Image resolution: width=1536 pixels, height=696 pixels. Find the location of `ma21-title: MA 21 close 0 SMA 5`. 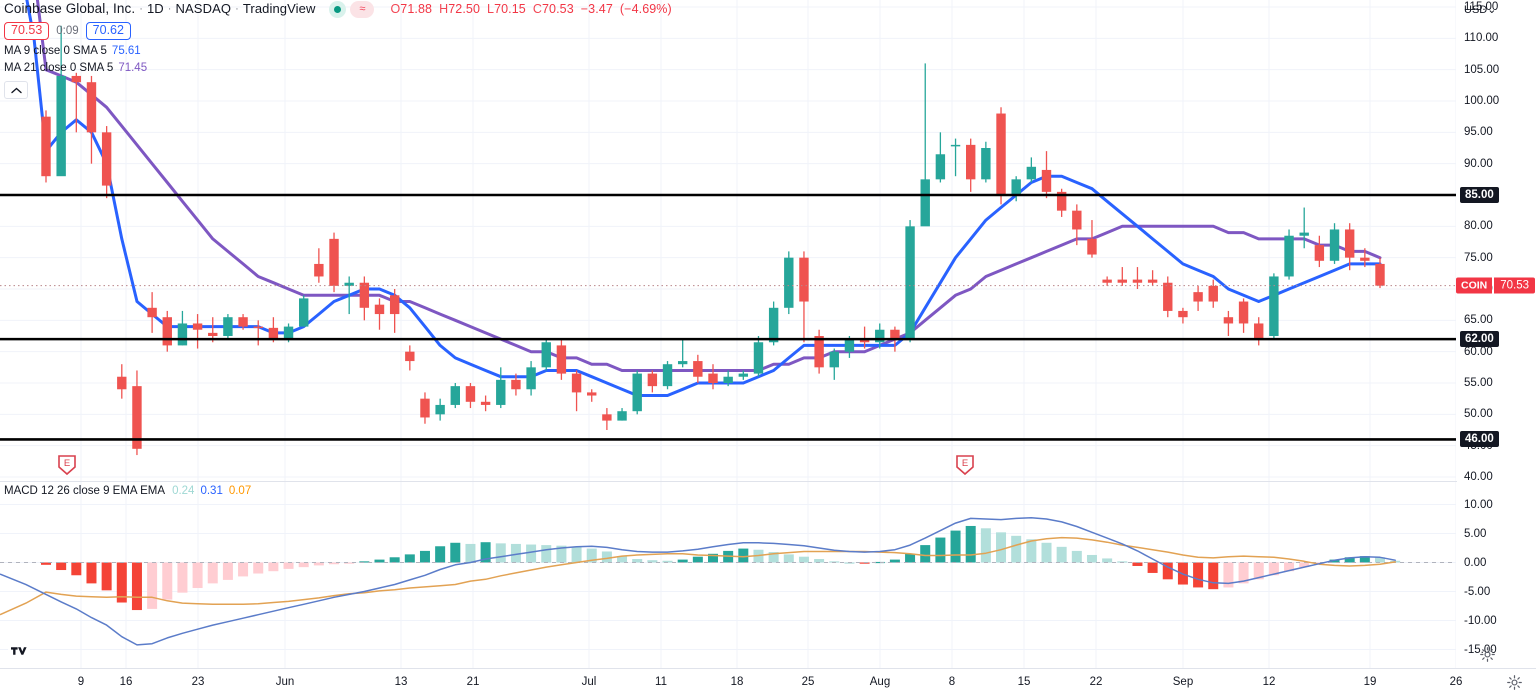

ma21-title: MA 21 close 0 SMA 5 is located at coordinates (59, 68).